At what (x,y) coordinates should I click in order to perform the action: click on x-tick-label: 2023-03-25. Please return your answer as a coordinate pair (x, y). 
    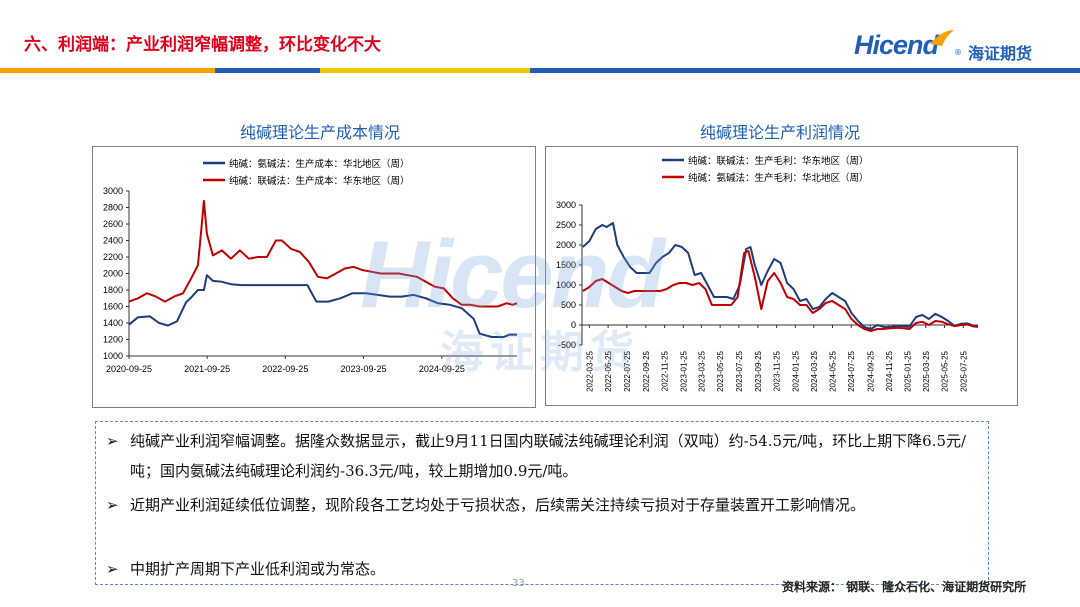
    Looking at the image, I should click on (701, 370).